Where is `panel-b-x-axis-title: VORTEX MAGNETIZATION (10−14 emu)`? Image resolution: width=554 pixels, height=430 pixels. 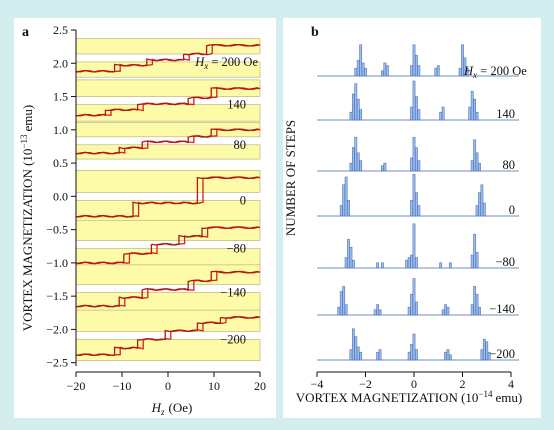 panel-b-x-axis-title: VORTEX MAGNETIZATION (10−14 emu) is located at coordinates (409, 397).